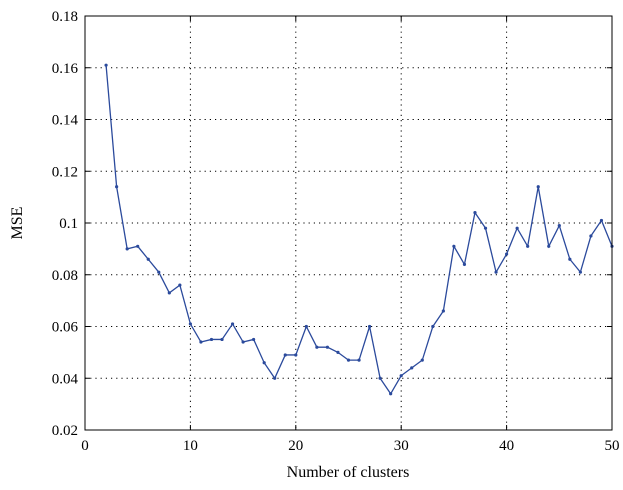 Image resolution: width=623 pixels, height=490 pixels. I want to click on y-tick-label: 0.12, so click(65, 172).